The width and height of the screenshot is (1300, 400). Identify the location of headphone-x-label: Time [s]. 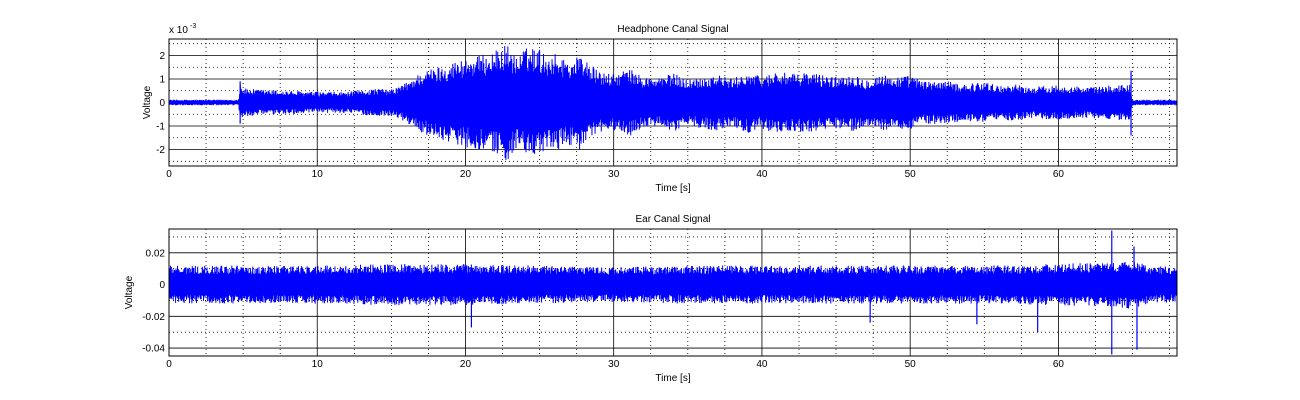
(672, 188).